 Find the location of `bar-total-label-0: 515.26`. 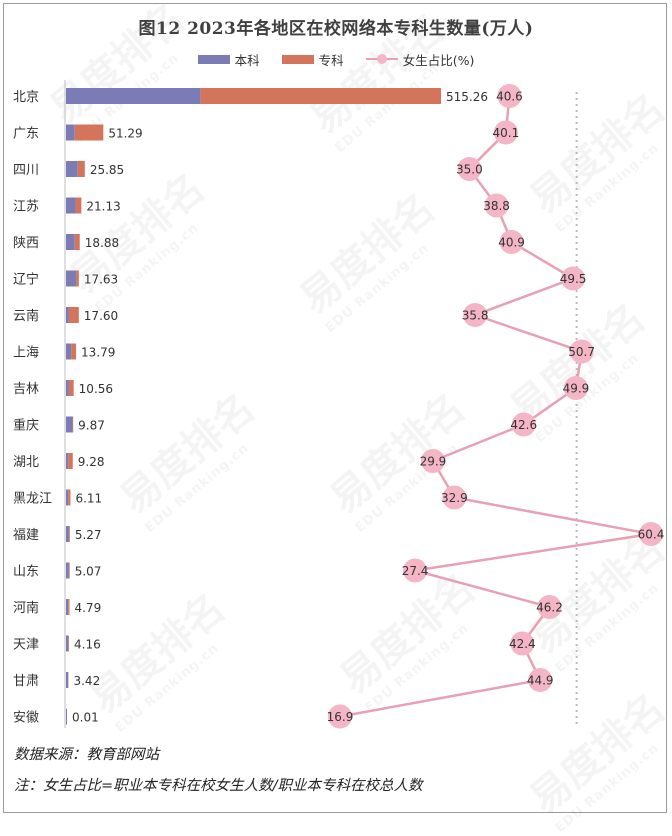

bar-total-label-0: 515.26 is located at coordinates (467, 97).